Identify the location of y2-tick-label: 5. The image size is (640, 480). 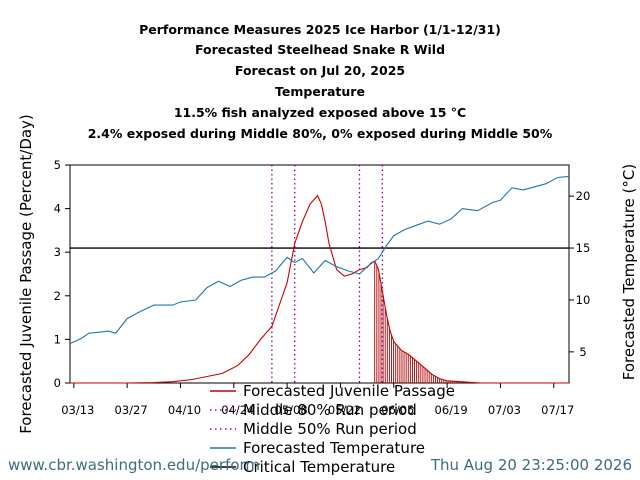
(582, 352).